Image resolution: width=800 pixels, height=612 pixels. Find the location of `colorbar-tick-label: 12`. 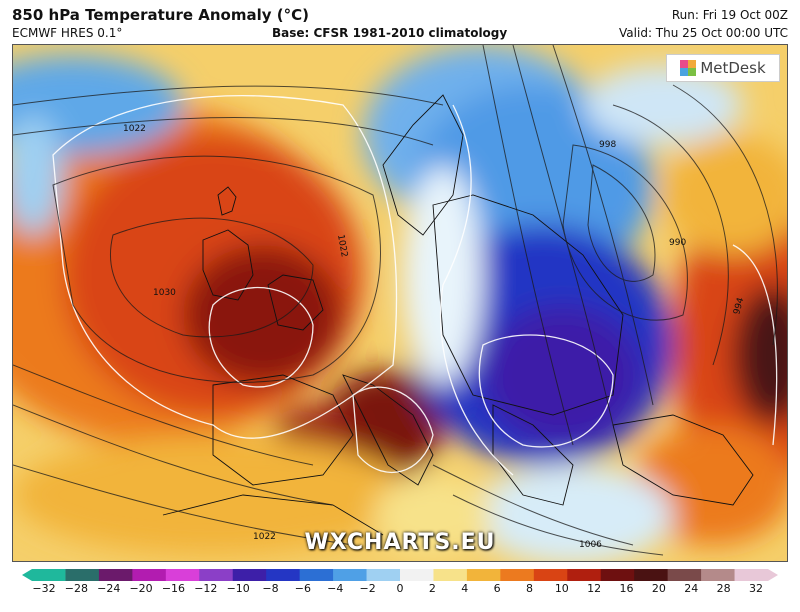

colorbar-tick-label: 12 is located at coordinates (594, 588).